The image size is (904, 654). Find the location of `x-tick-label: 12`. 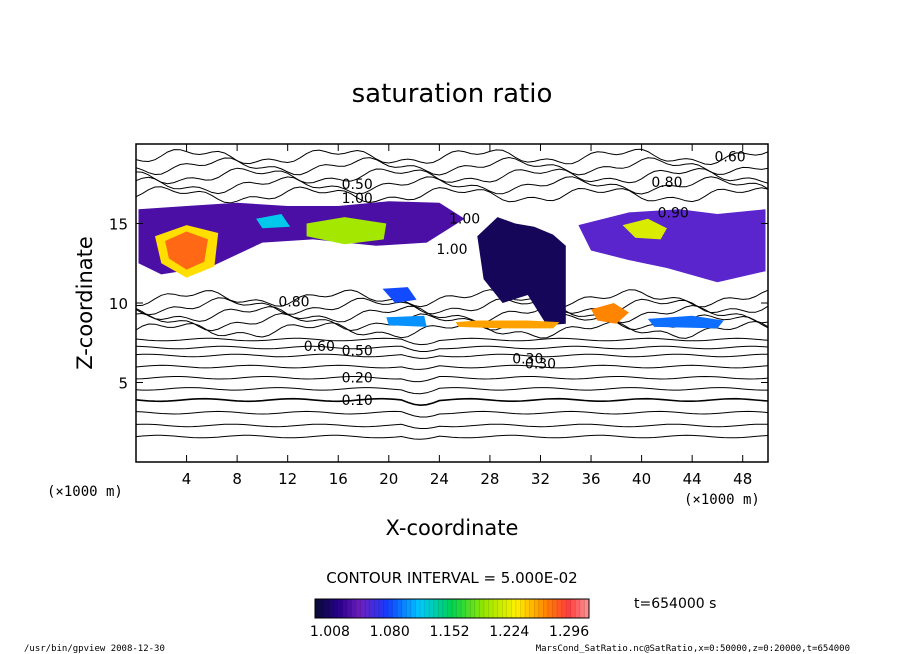

x-tick-label: 12 is located at coordinates (287, 479).